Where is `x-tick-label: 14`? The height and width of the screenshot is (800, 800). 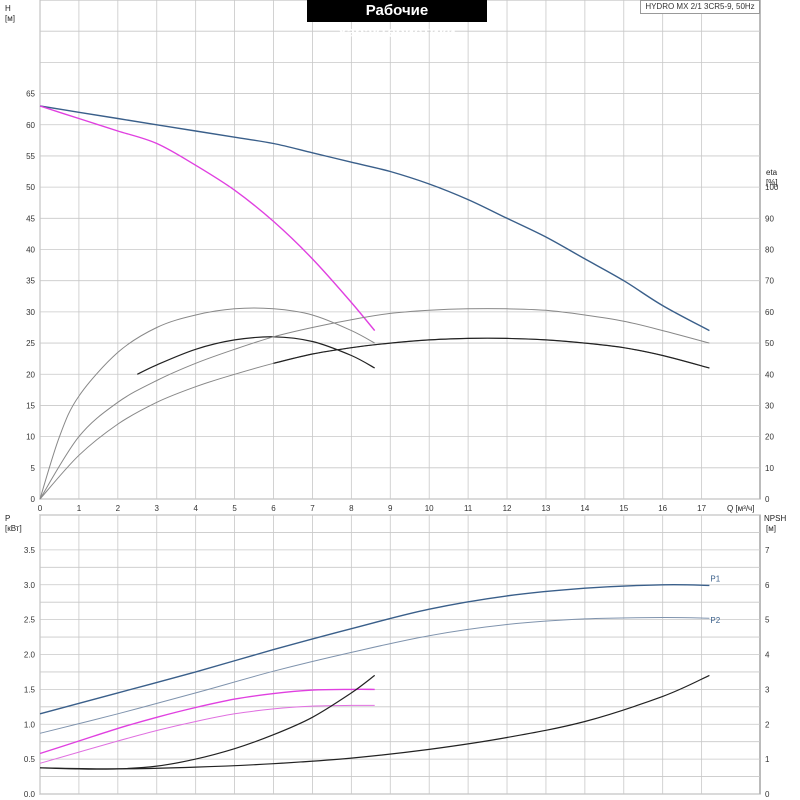
x-tick-label: 14 is located at coordinates (584, 508).